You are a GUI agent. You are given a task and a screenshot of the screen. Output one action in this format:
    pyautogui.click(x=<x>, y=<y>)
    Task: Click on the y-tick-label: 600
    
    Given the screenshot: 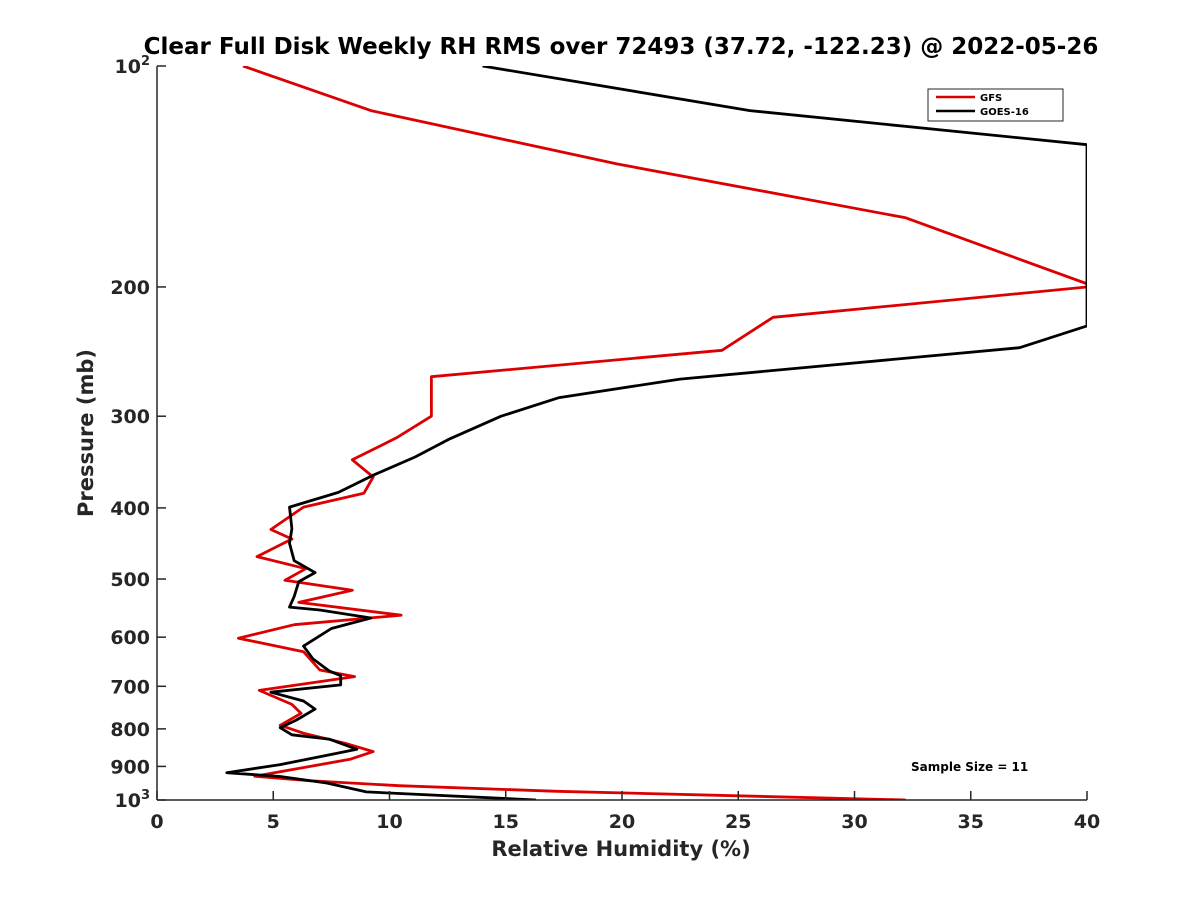 What is the action you would take?
    pyautogui.click(x=130, y=638)
    